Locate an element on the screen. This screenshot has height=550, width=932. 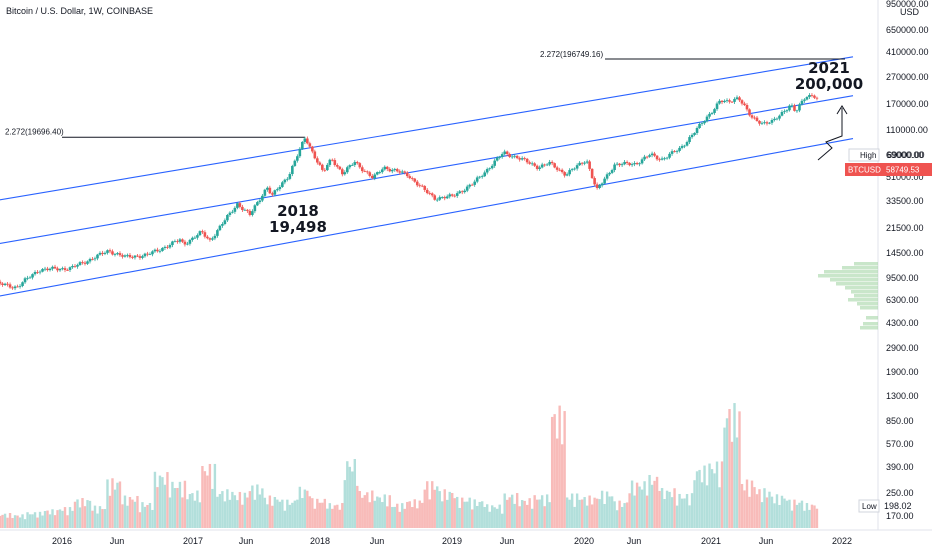
x-tick-label: 2021 is located at coordinates (711, 541).